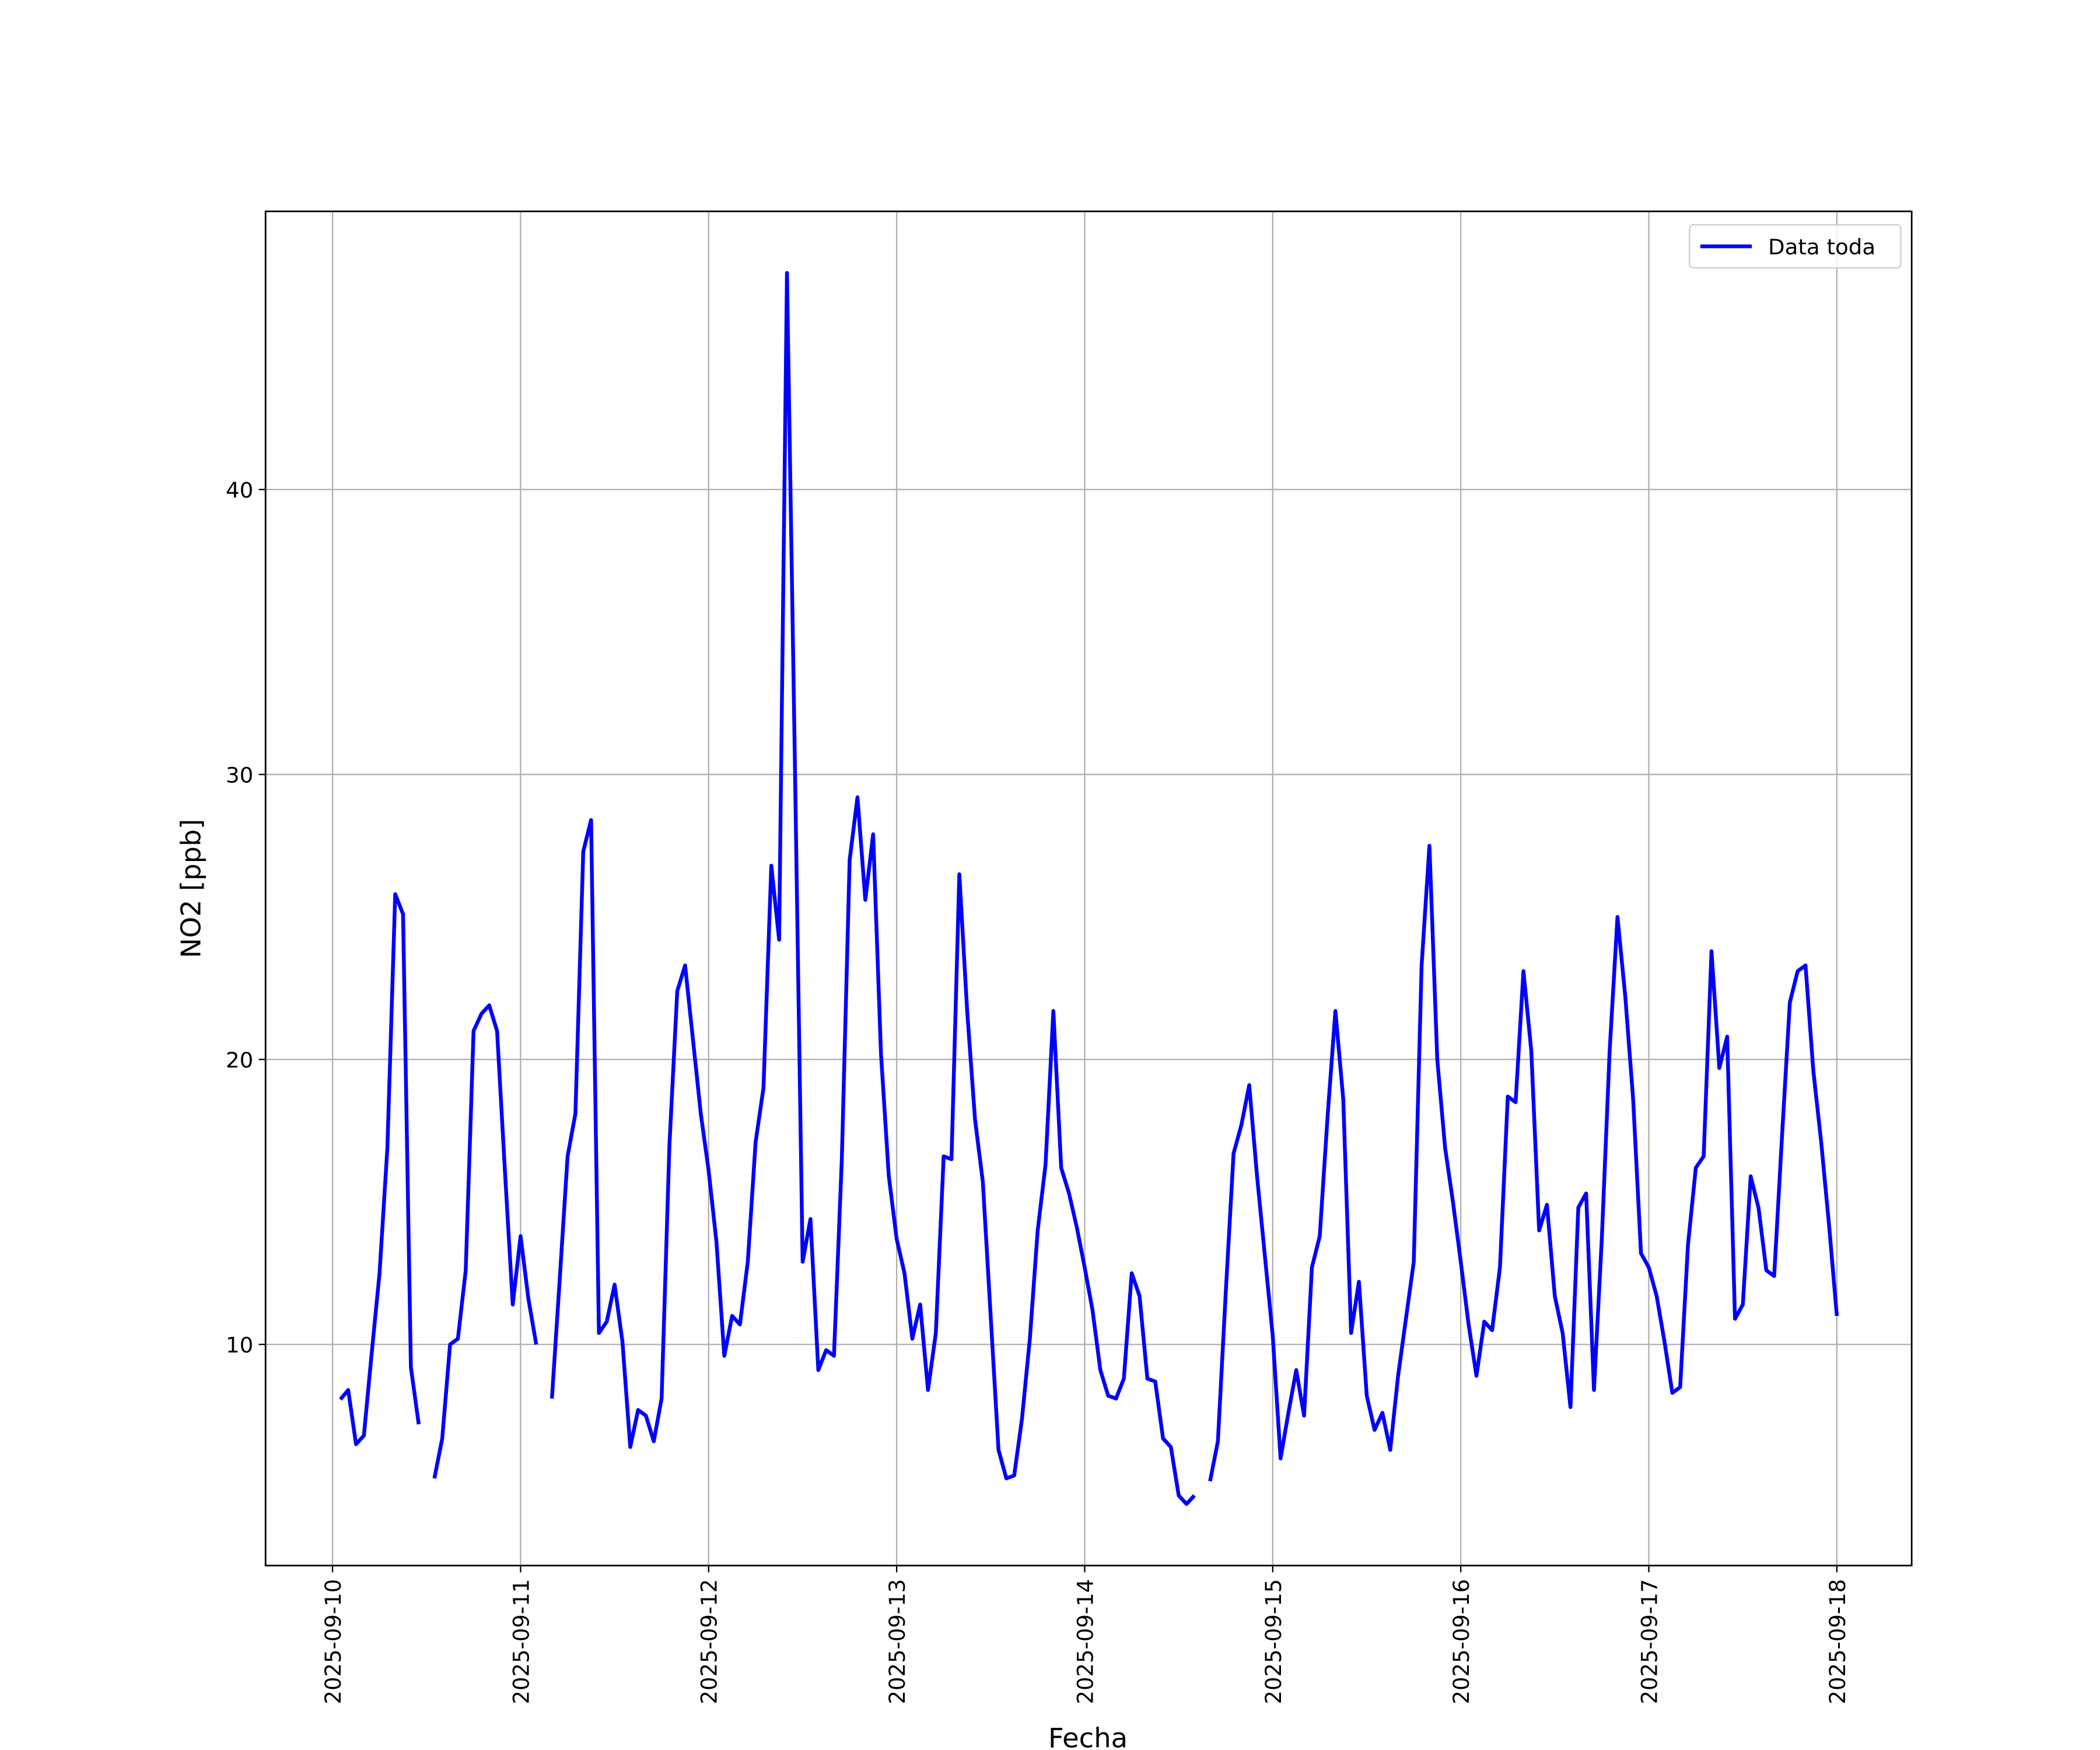  I want to click on x-tick-label: 2025-09-16, so click(1461, 1641).